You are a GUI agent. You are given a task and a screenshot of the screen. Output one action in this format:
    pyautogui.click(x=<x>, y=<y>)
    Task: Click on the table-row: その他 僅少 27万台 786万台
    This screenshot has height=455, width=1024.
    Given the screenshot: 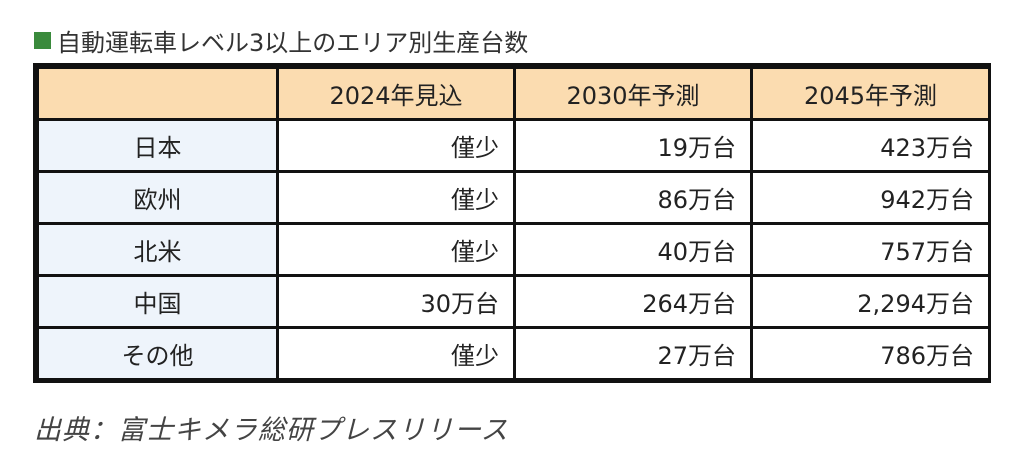 What is the action you would take?
    pyautogui.click(x=513, y=353)
    